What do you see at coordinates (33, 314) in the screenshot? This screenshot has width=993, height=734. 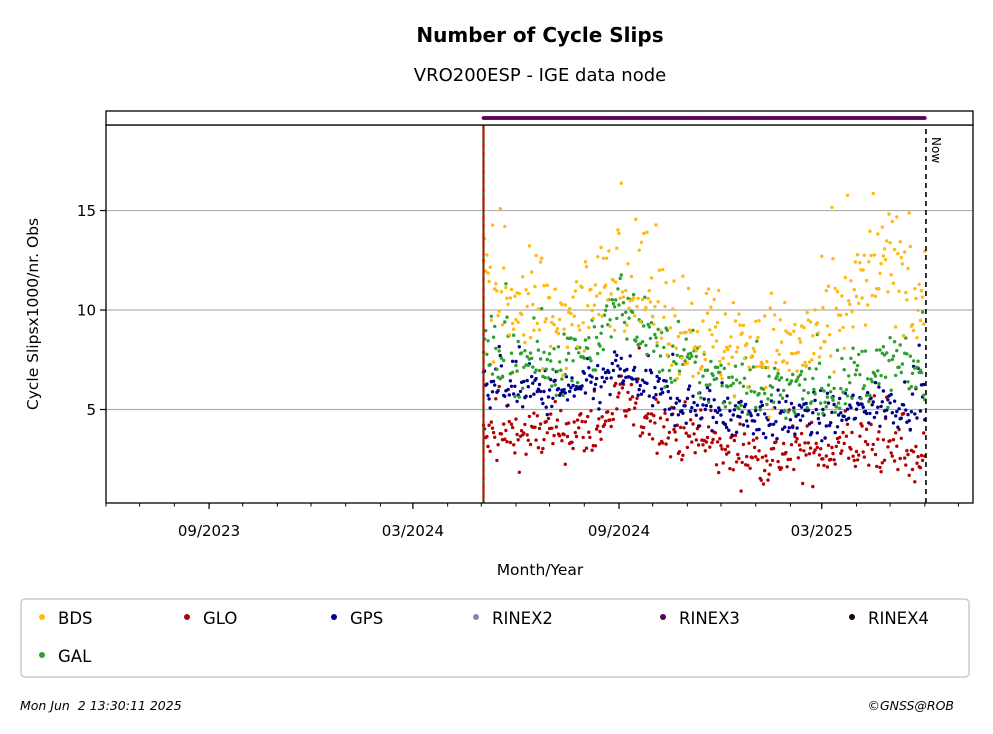 I see `y-axis-label: Cycle Slipsx1000/nr. Obs` at bounding box center [33, 314].